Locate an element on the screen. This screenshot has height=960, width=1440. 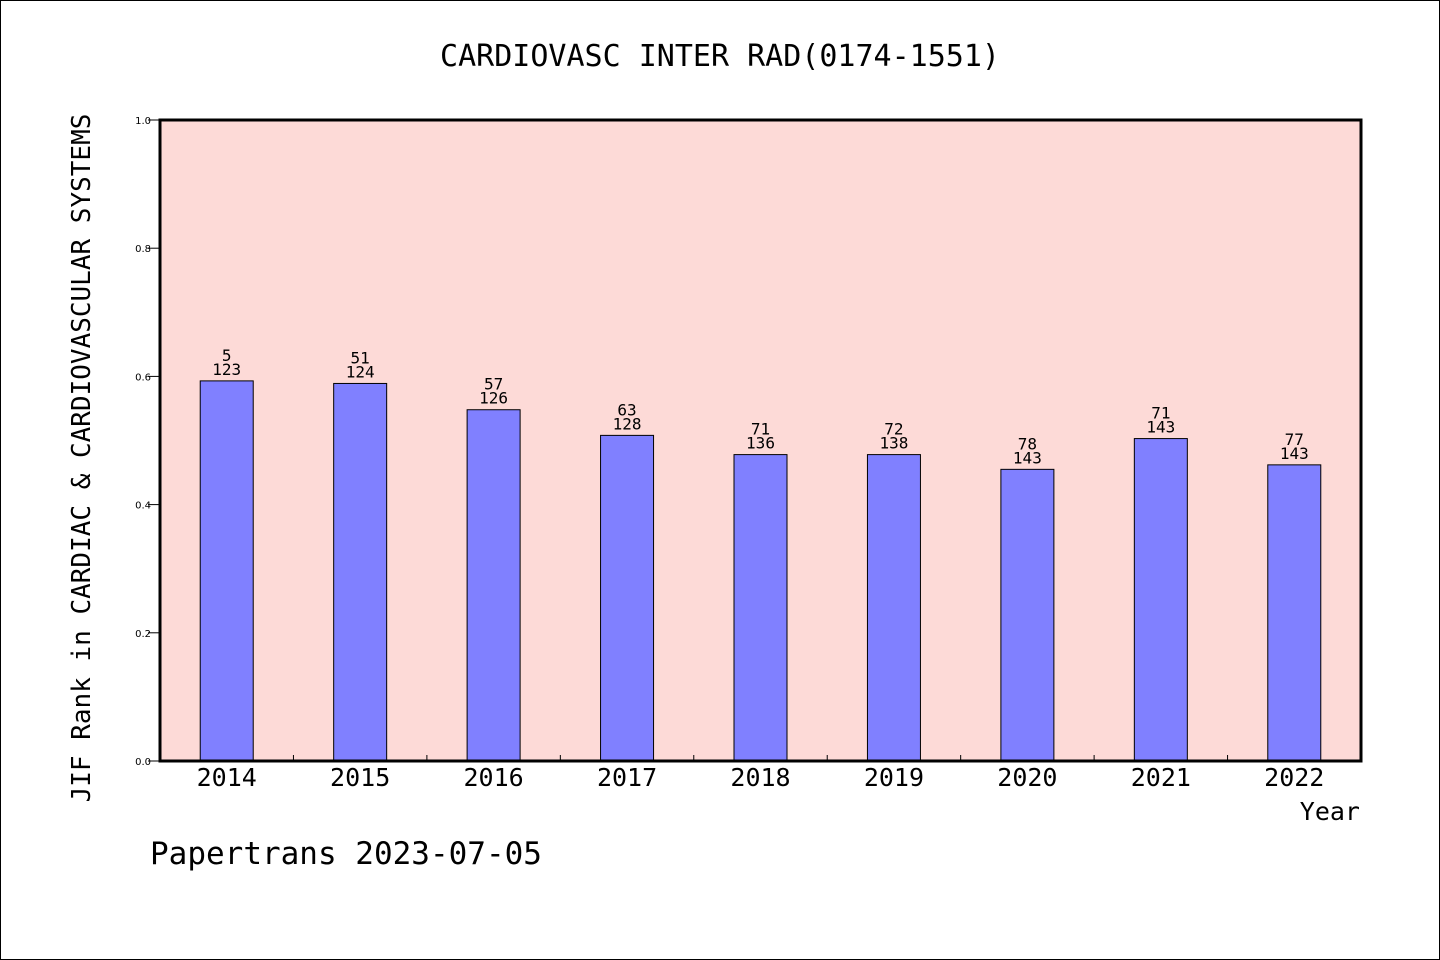
bar-rank-label-2017: 63 is located at coordinates (626, 409).